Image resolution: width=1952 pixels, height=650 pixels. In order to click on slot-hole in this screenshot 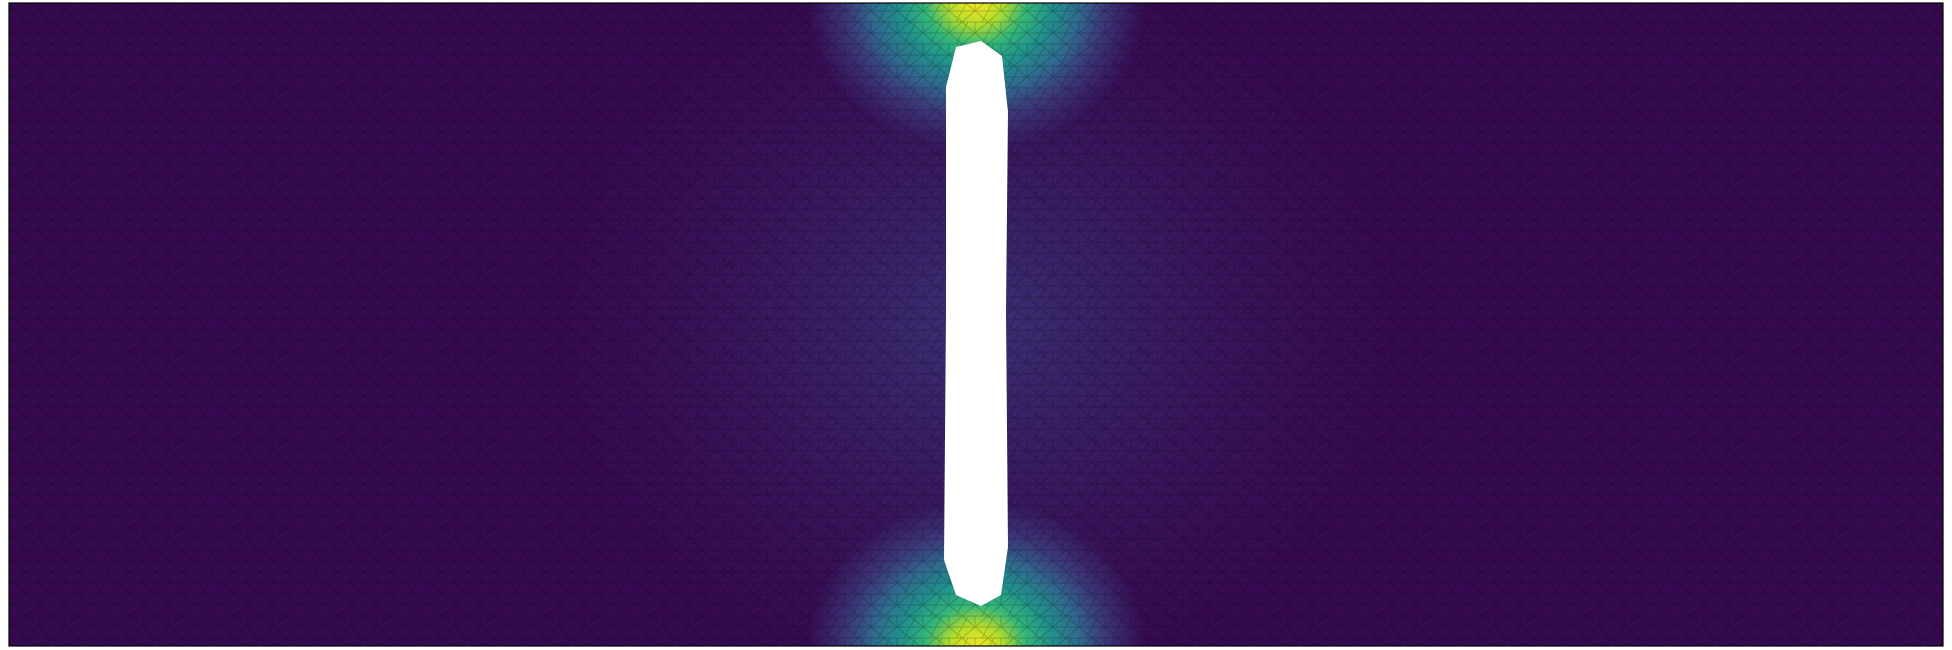, I will do `click(976, 323)`.